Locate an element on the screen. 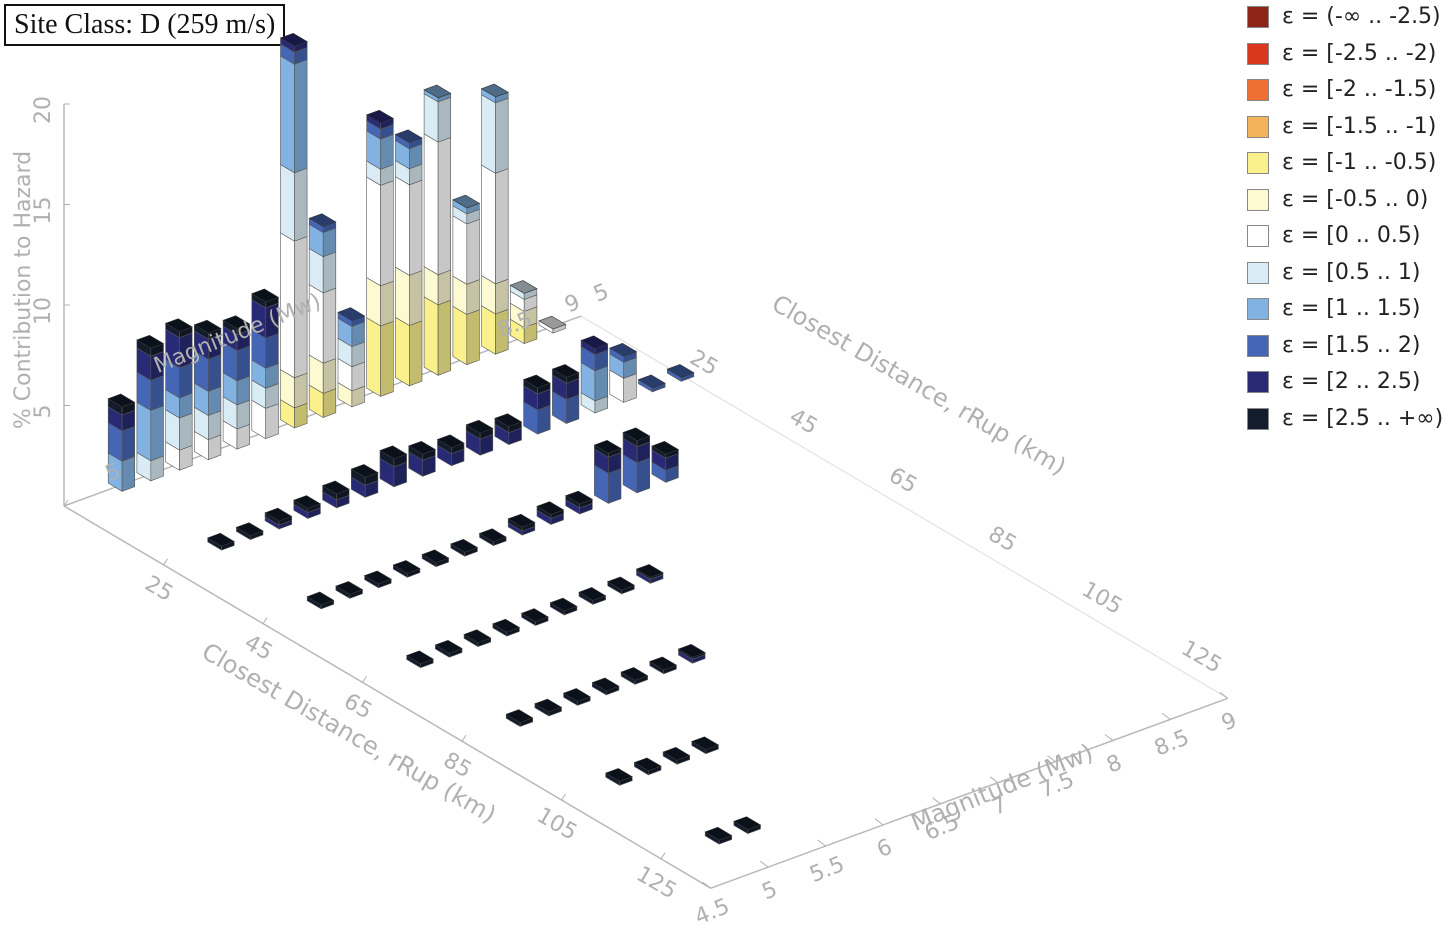 The width and height of the screenshot is (1447, 926). bar-r5-m7.75 is located at coordinates (437, 230).